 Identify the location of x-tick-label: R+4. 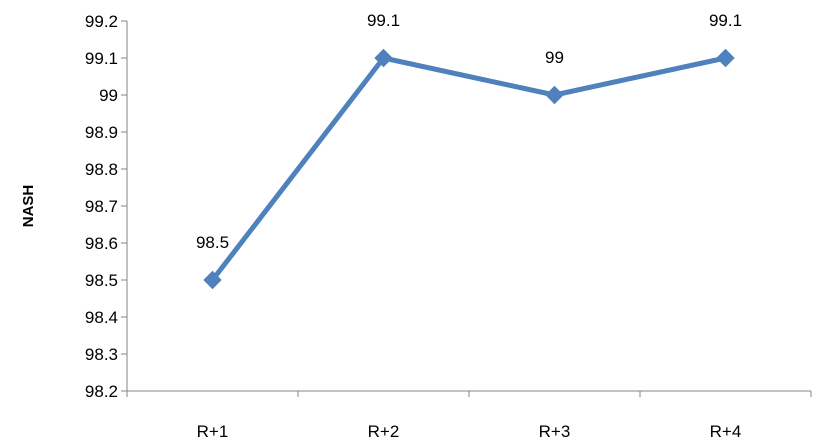
(726, 431).